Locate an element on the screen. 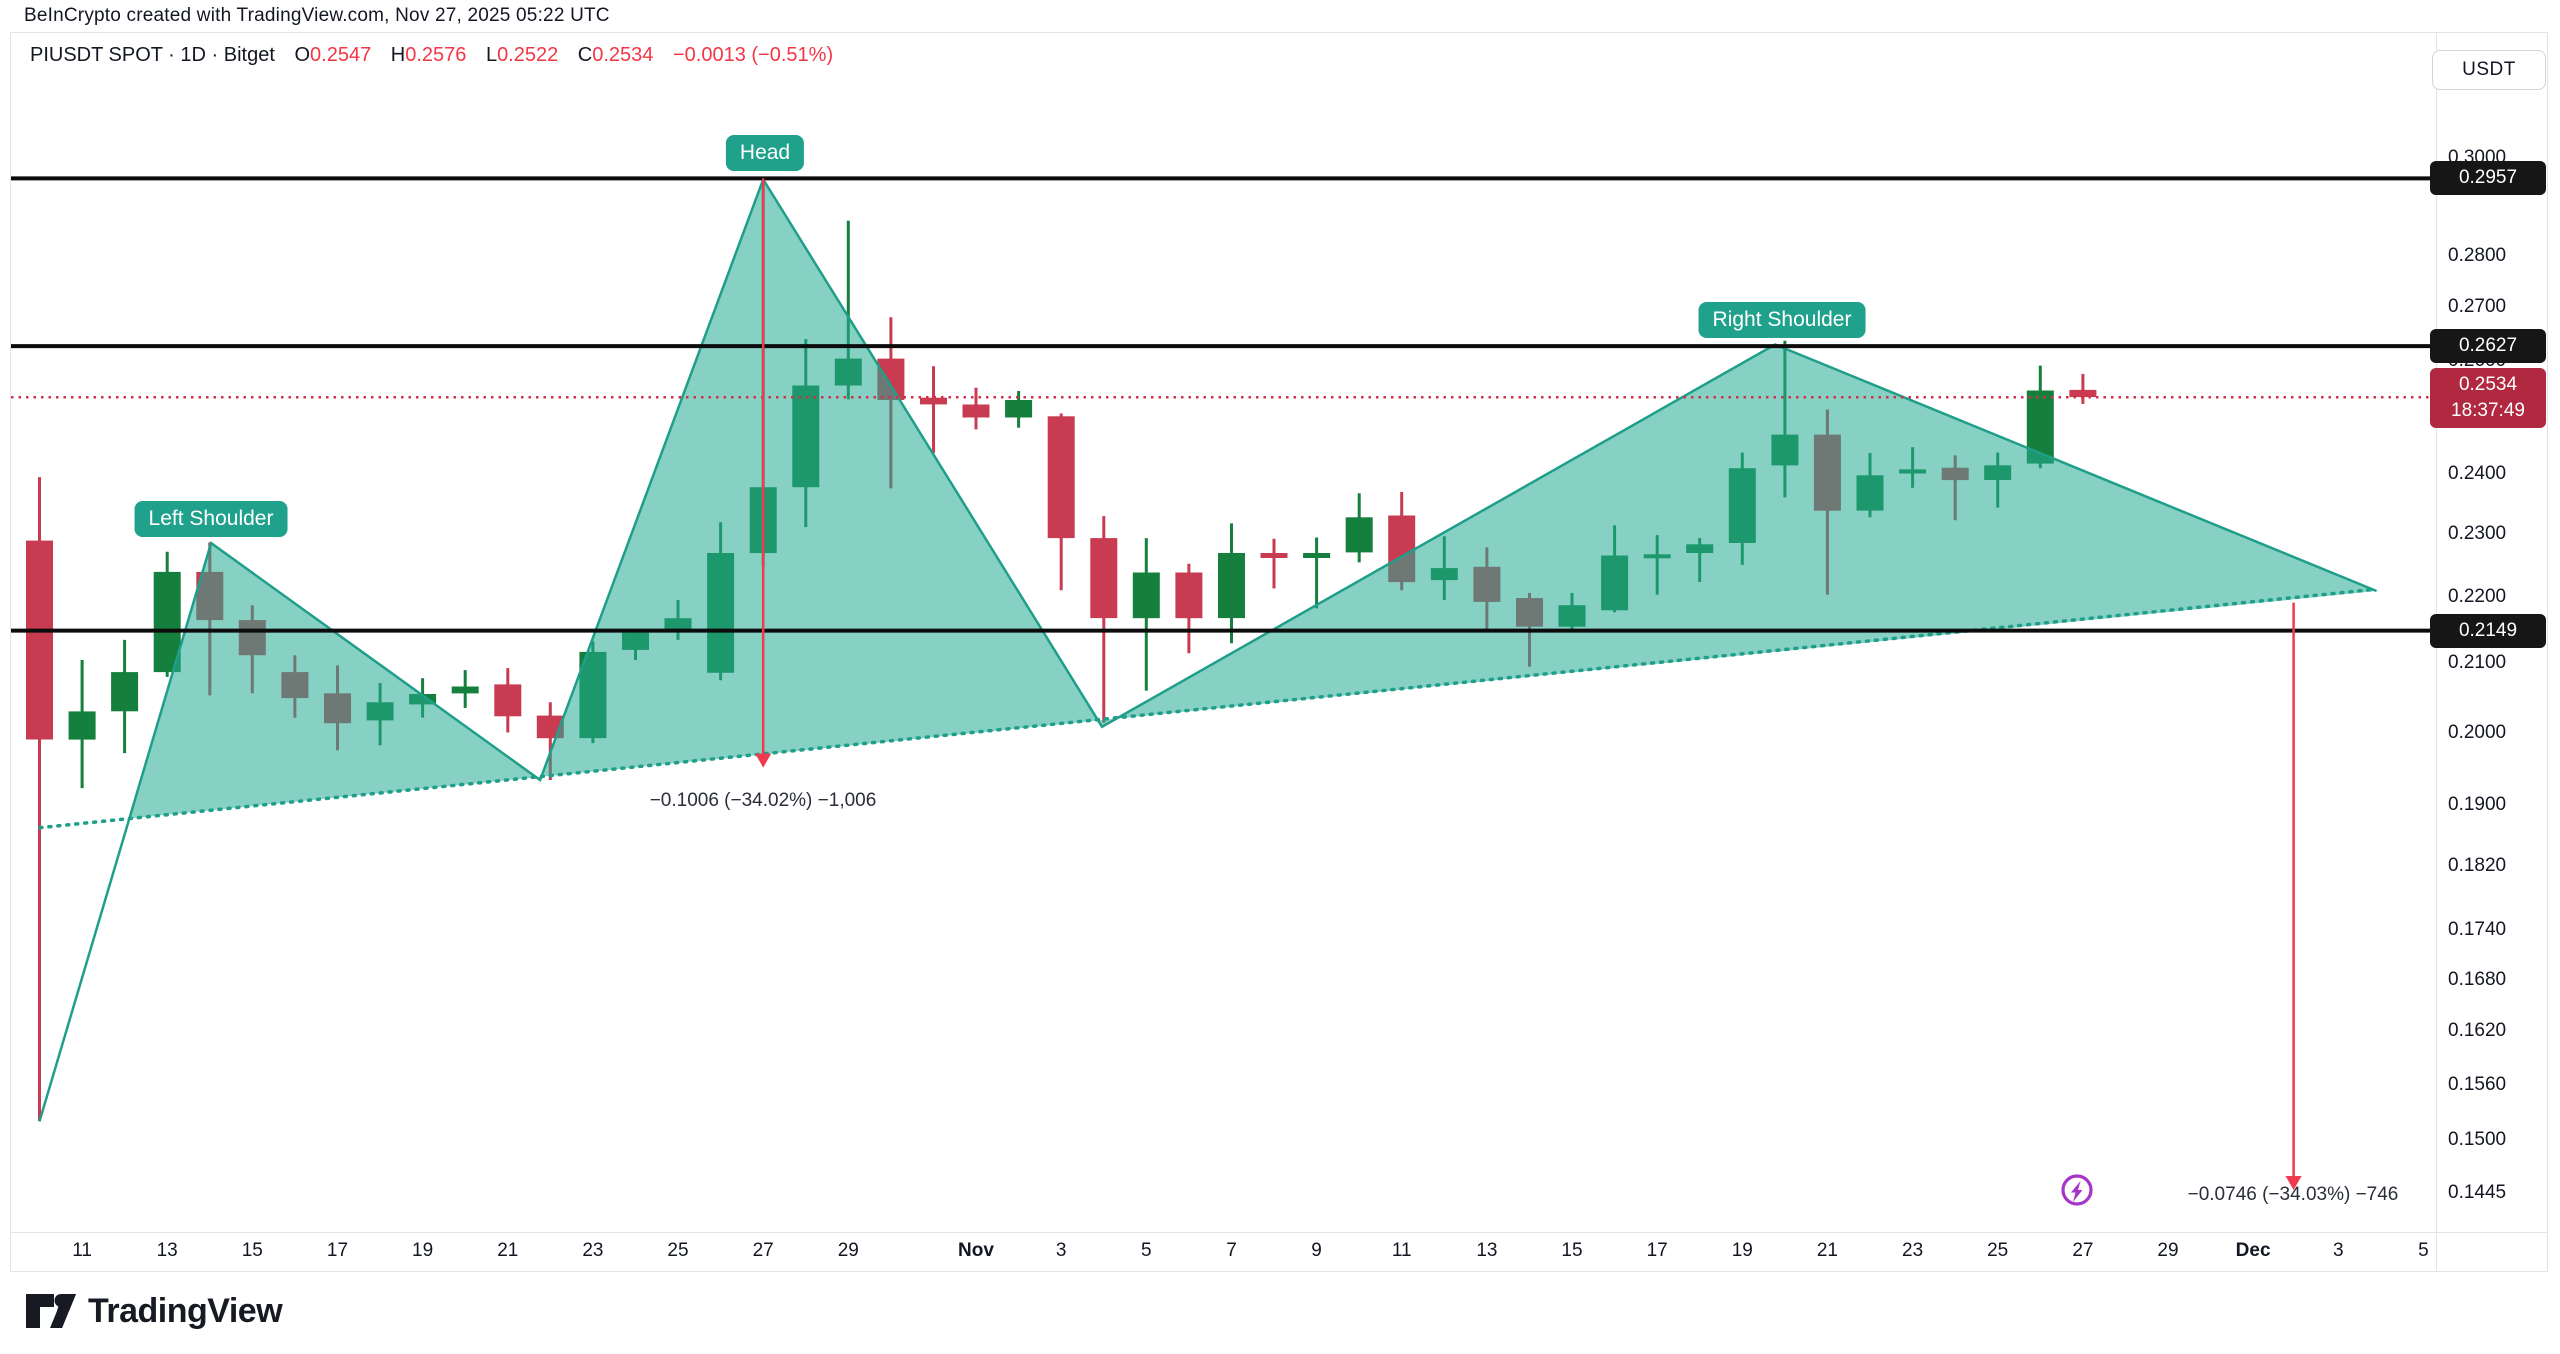  time-axis-separator is located at coordinates (1279, 1232).